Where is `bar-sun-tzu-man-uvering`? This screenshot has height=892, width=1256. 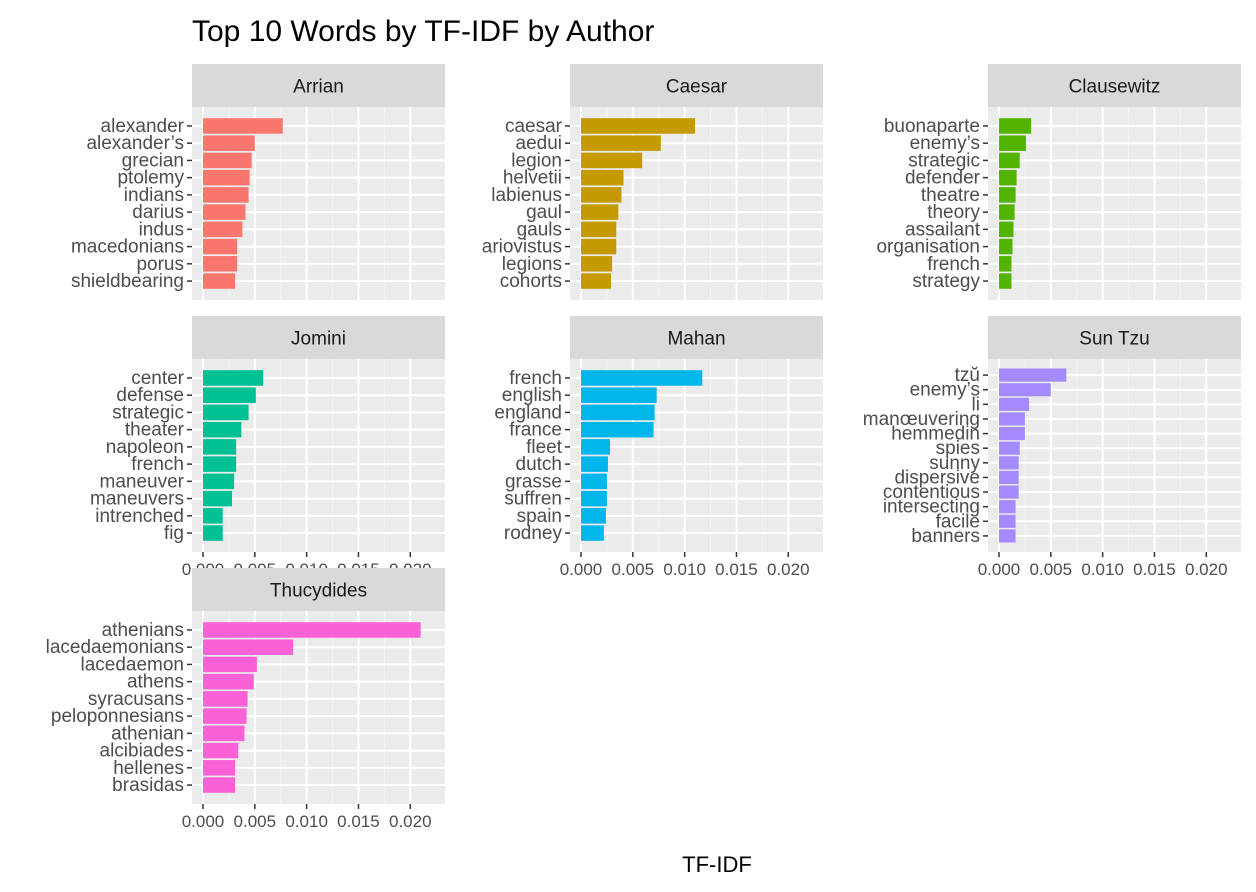 bar-sun-tzu-man-uvering is located at coordinates (1012, 419).